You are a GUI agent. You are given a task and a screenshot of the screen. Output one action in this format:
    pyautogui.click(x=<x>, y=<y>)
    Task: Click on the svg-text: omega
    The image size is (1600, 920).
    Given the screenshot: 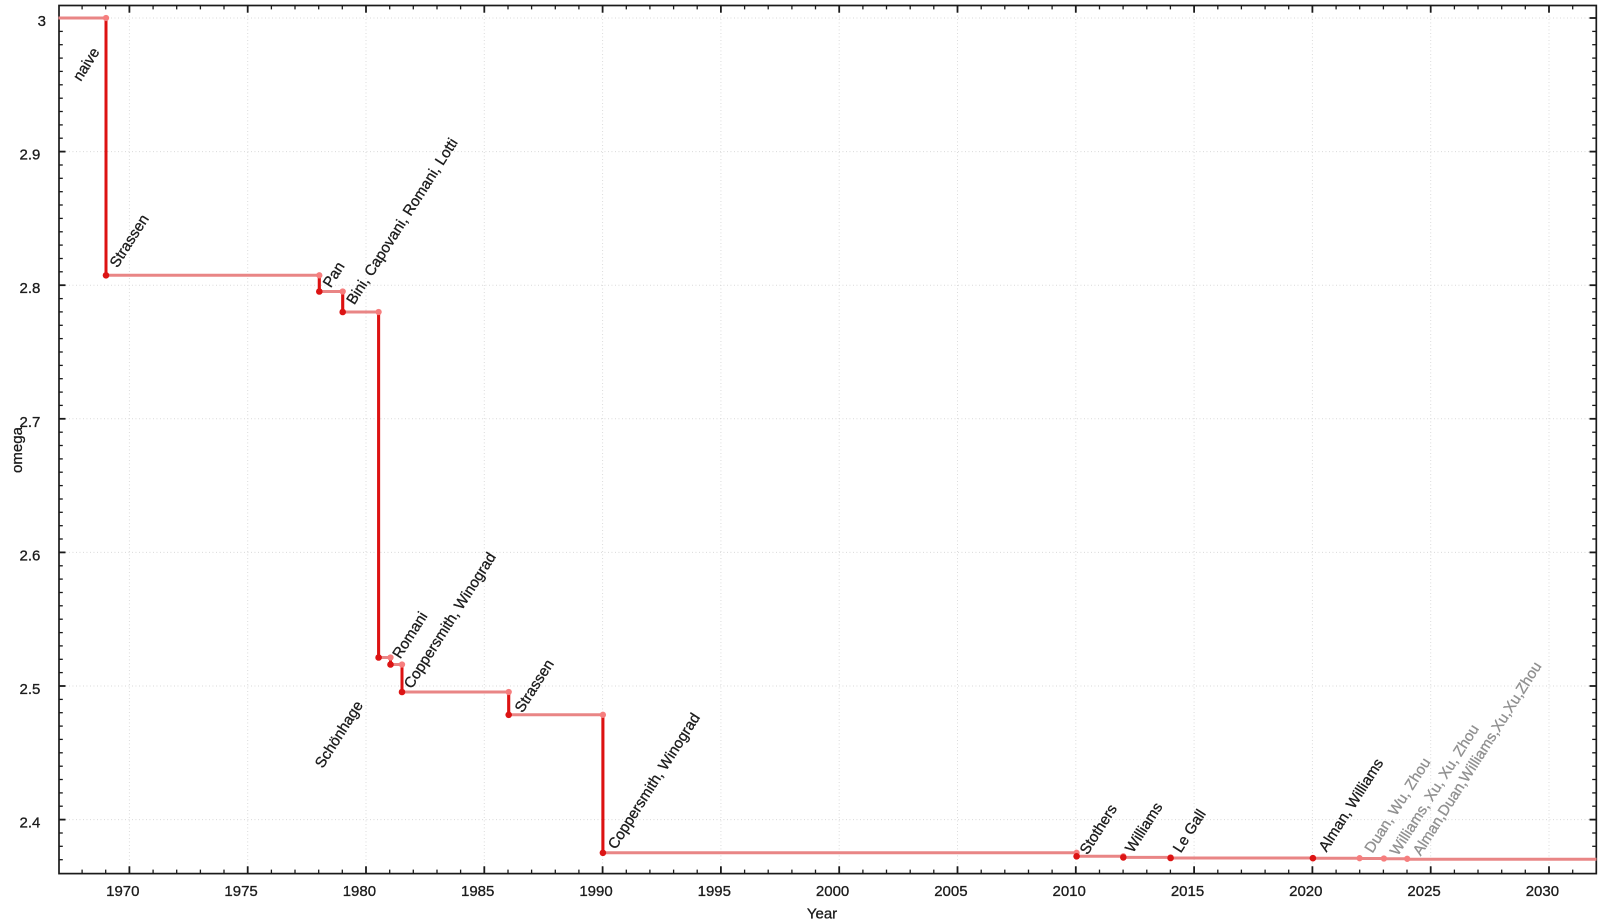 What is the action you would take?
    pyautogui.click(x=17, y=449)
    